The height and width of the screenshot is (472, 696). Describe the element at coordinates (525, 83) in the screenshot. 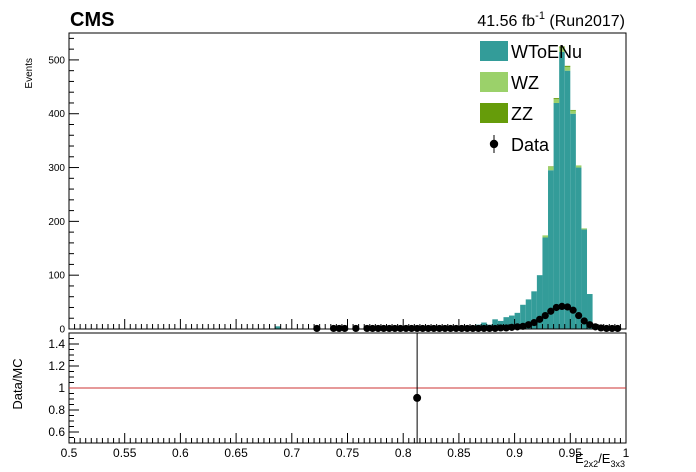

I see `legend-label-wz: WZ` at that location.